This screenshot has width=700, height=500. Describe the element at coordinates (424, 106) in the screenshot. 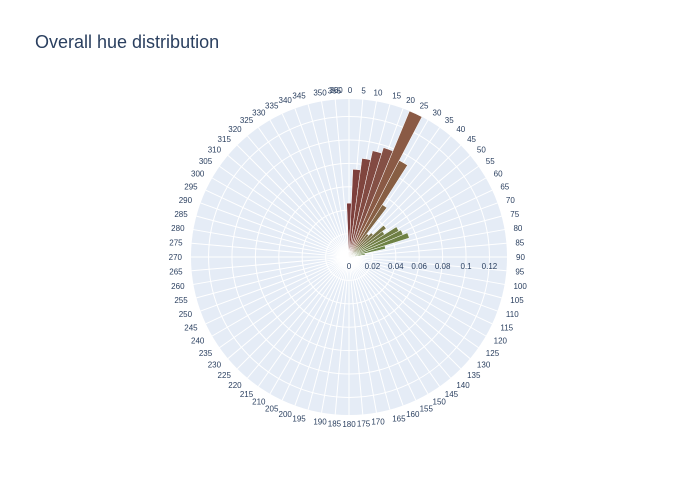

I see `angular-tick-label: 25` at that location.